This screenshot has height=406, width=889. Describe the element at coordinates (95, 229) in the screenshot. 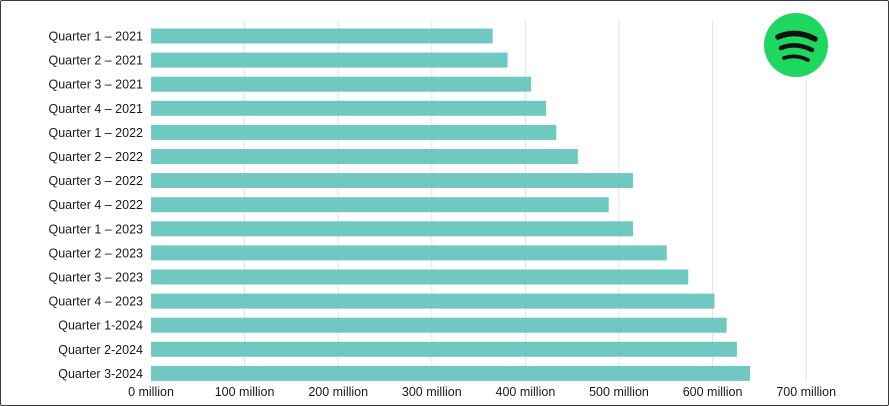

I see `category-label: Quarter 1 – 2023` at that location.